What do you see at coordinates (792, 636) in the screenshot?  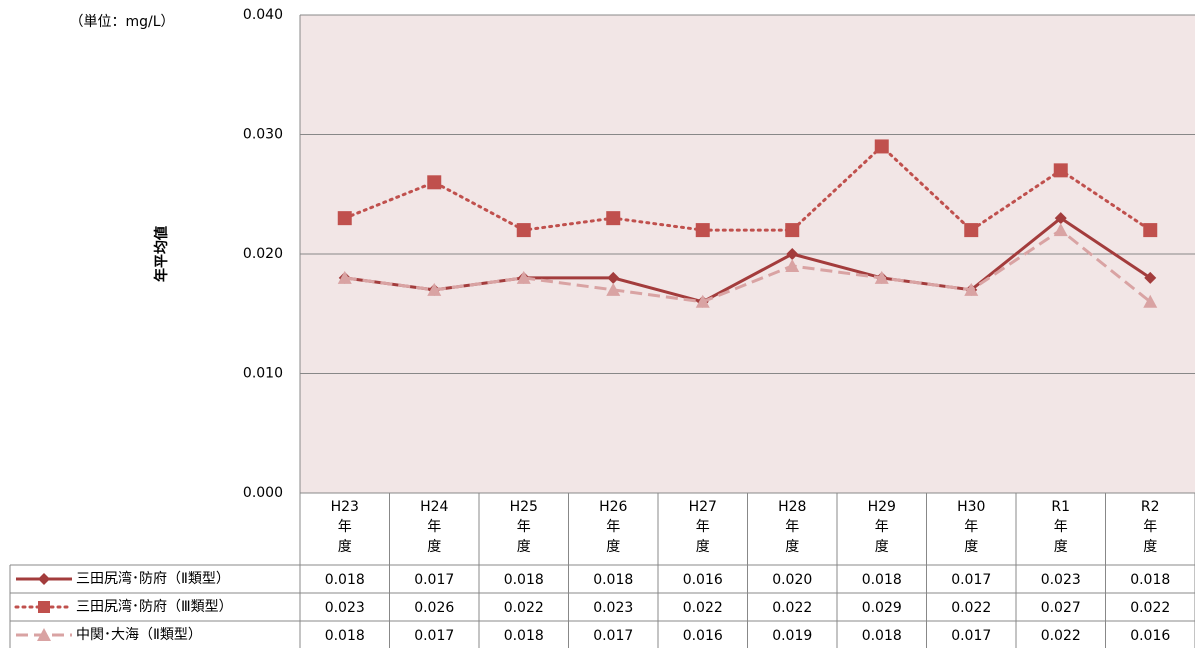 I see `table-value: 0.019` at bounding box center [792, 636].